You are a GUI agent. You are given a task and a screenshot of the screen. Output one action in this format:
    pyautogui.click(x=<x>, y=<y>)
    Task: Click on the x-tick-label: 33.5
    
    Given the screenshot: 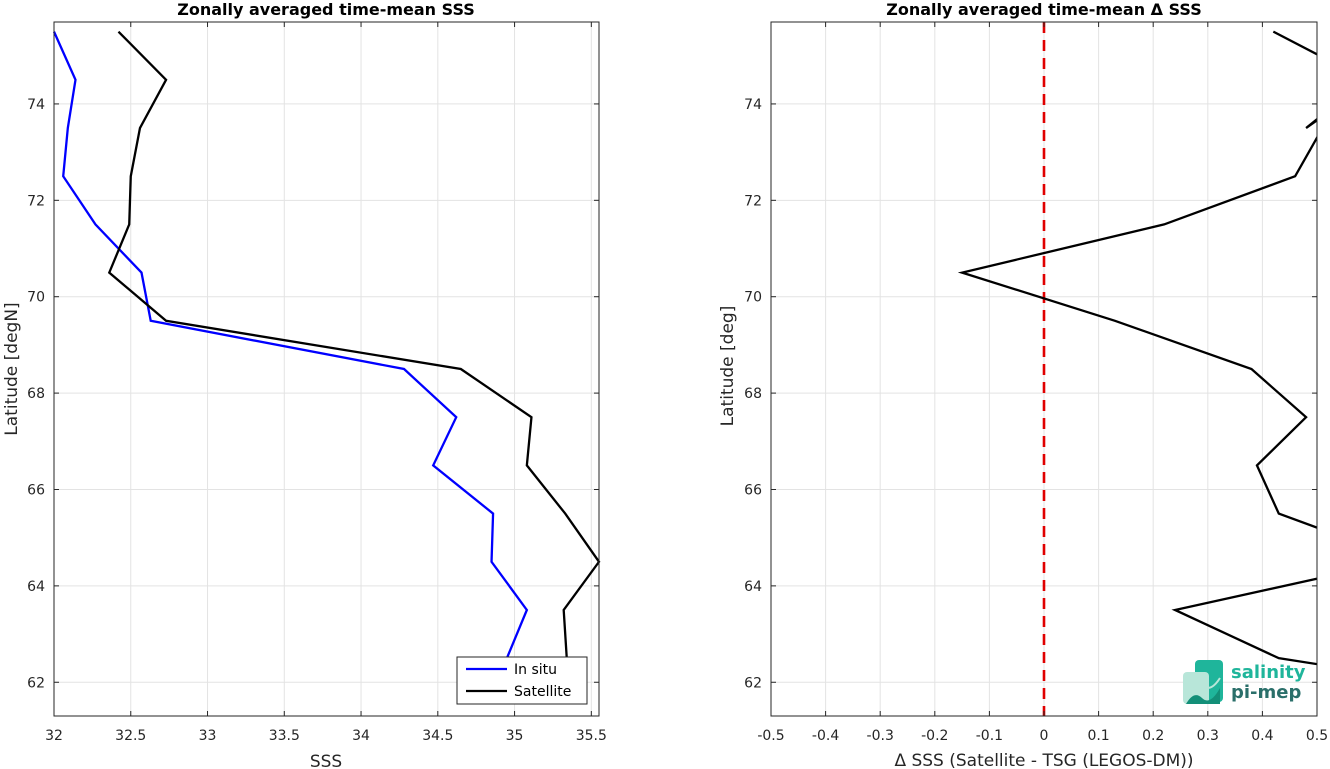 What is the action you would take?
    pyautogui.click(x=284, y=736)
    